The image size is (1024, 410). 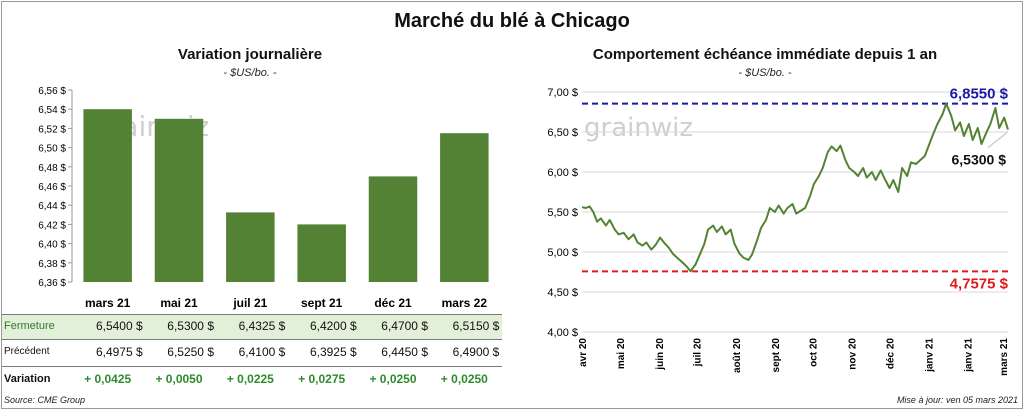 What do you see at coordinates (45, 400) in the screenshot?
I see `source-note: Source: CME Group` at bounding box center [45, 400].